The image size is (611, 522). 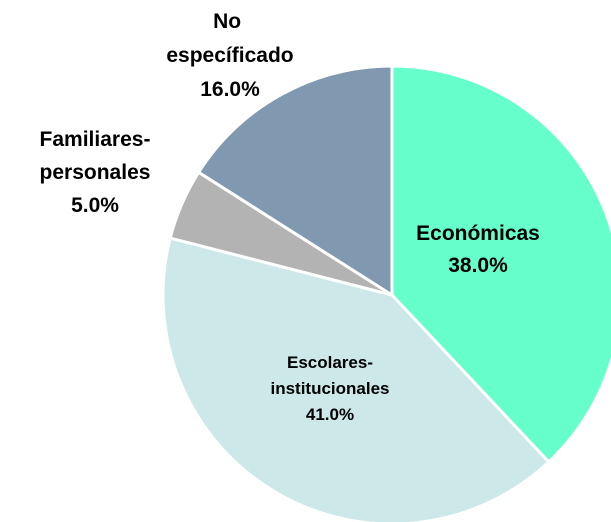 What do you see at coordinates (229, 38) in the screenshot?
I see `slice-label: No específicado` at bounding box center [229, 38].